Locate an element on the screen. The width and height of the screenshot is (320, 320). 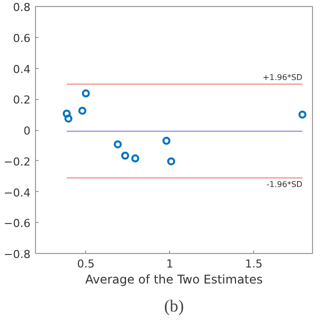
y-tick-label: 0.4 is located at coordinates (22, 69).